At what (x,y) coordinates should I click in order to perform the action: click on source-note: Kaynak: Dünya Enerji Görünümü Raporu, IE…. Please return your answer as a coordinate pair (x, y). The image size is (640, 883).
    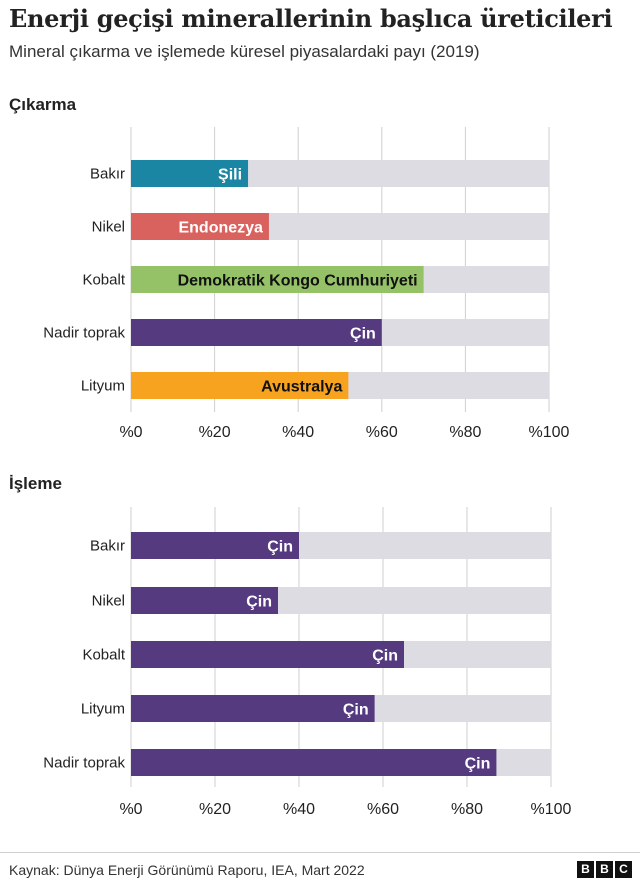
    Looking at the image, I should click on (187, 870).